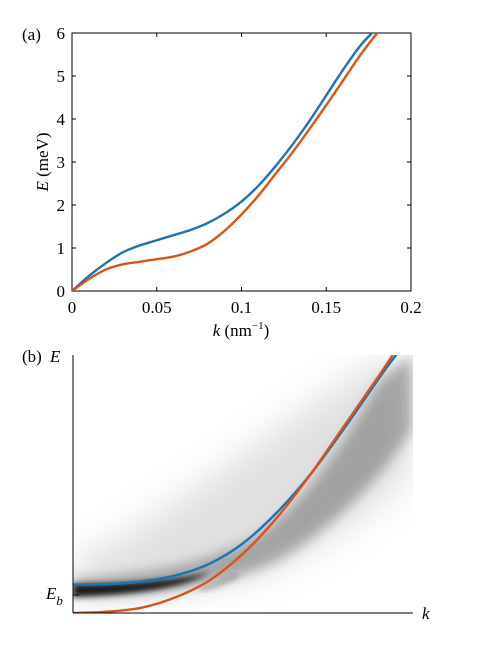  Describe the element at coordinates (61, 76) in the screenshot. I see `y-tick-label: 5` at that location.